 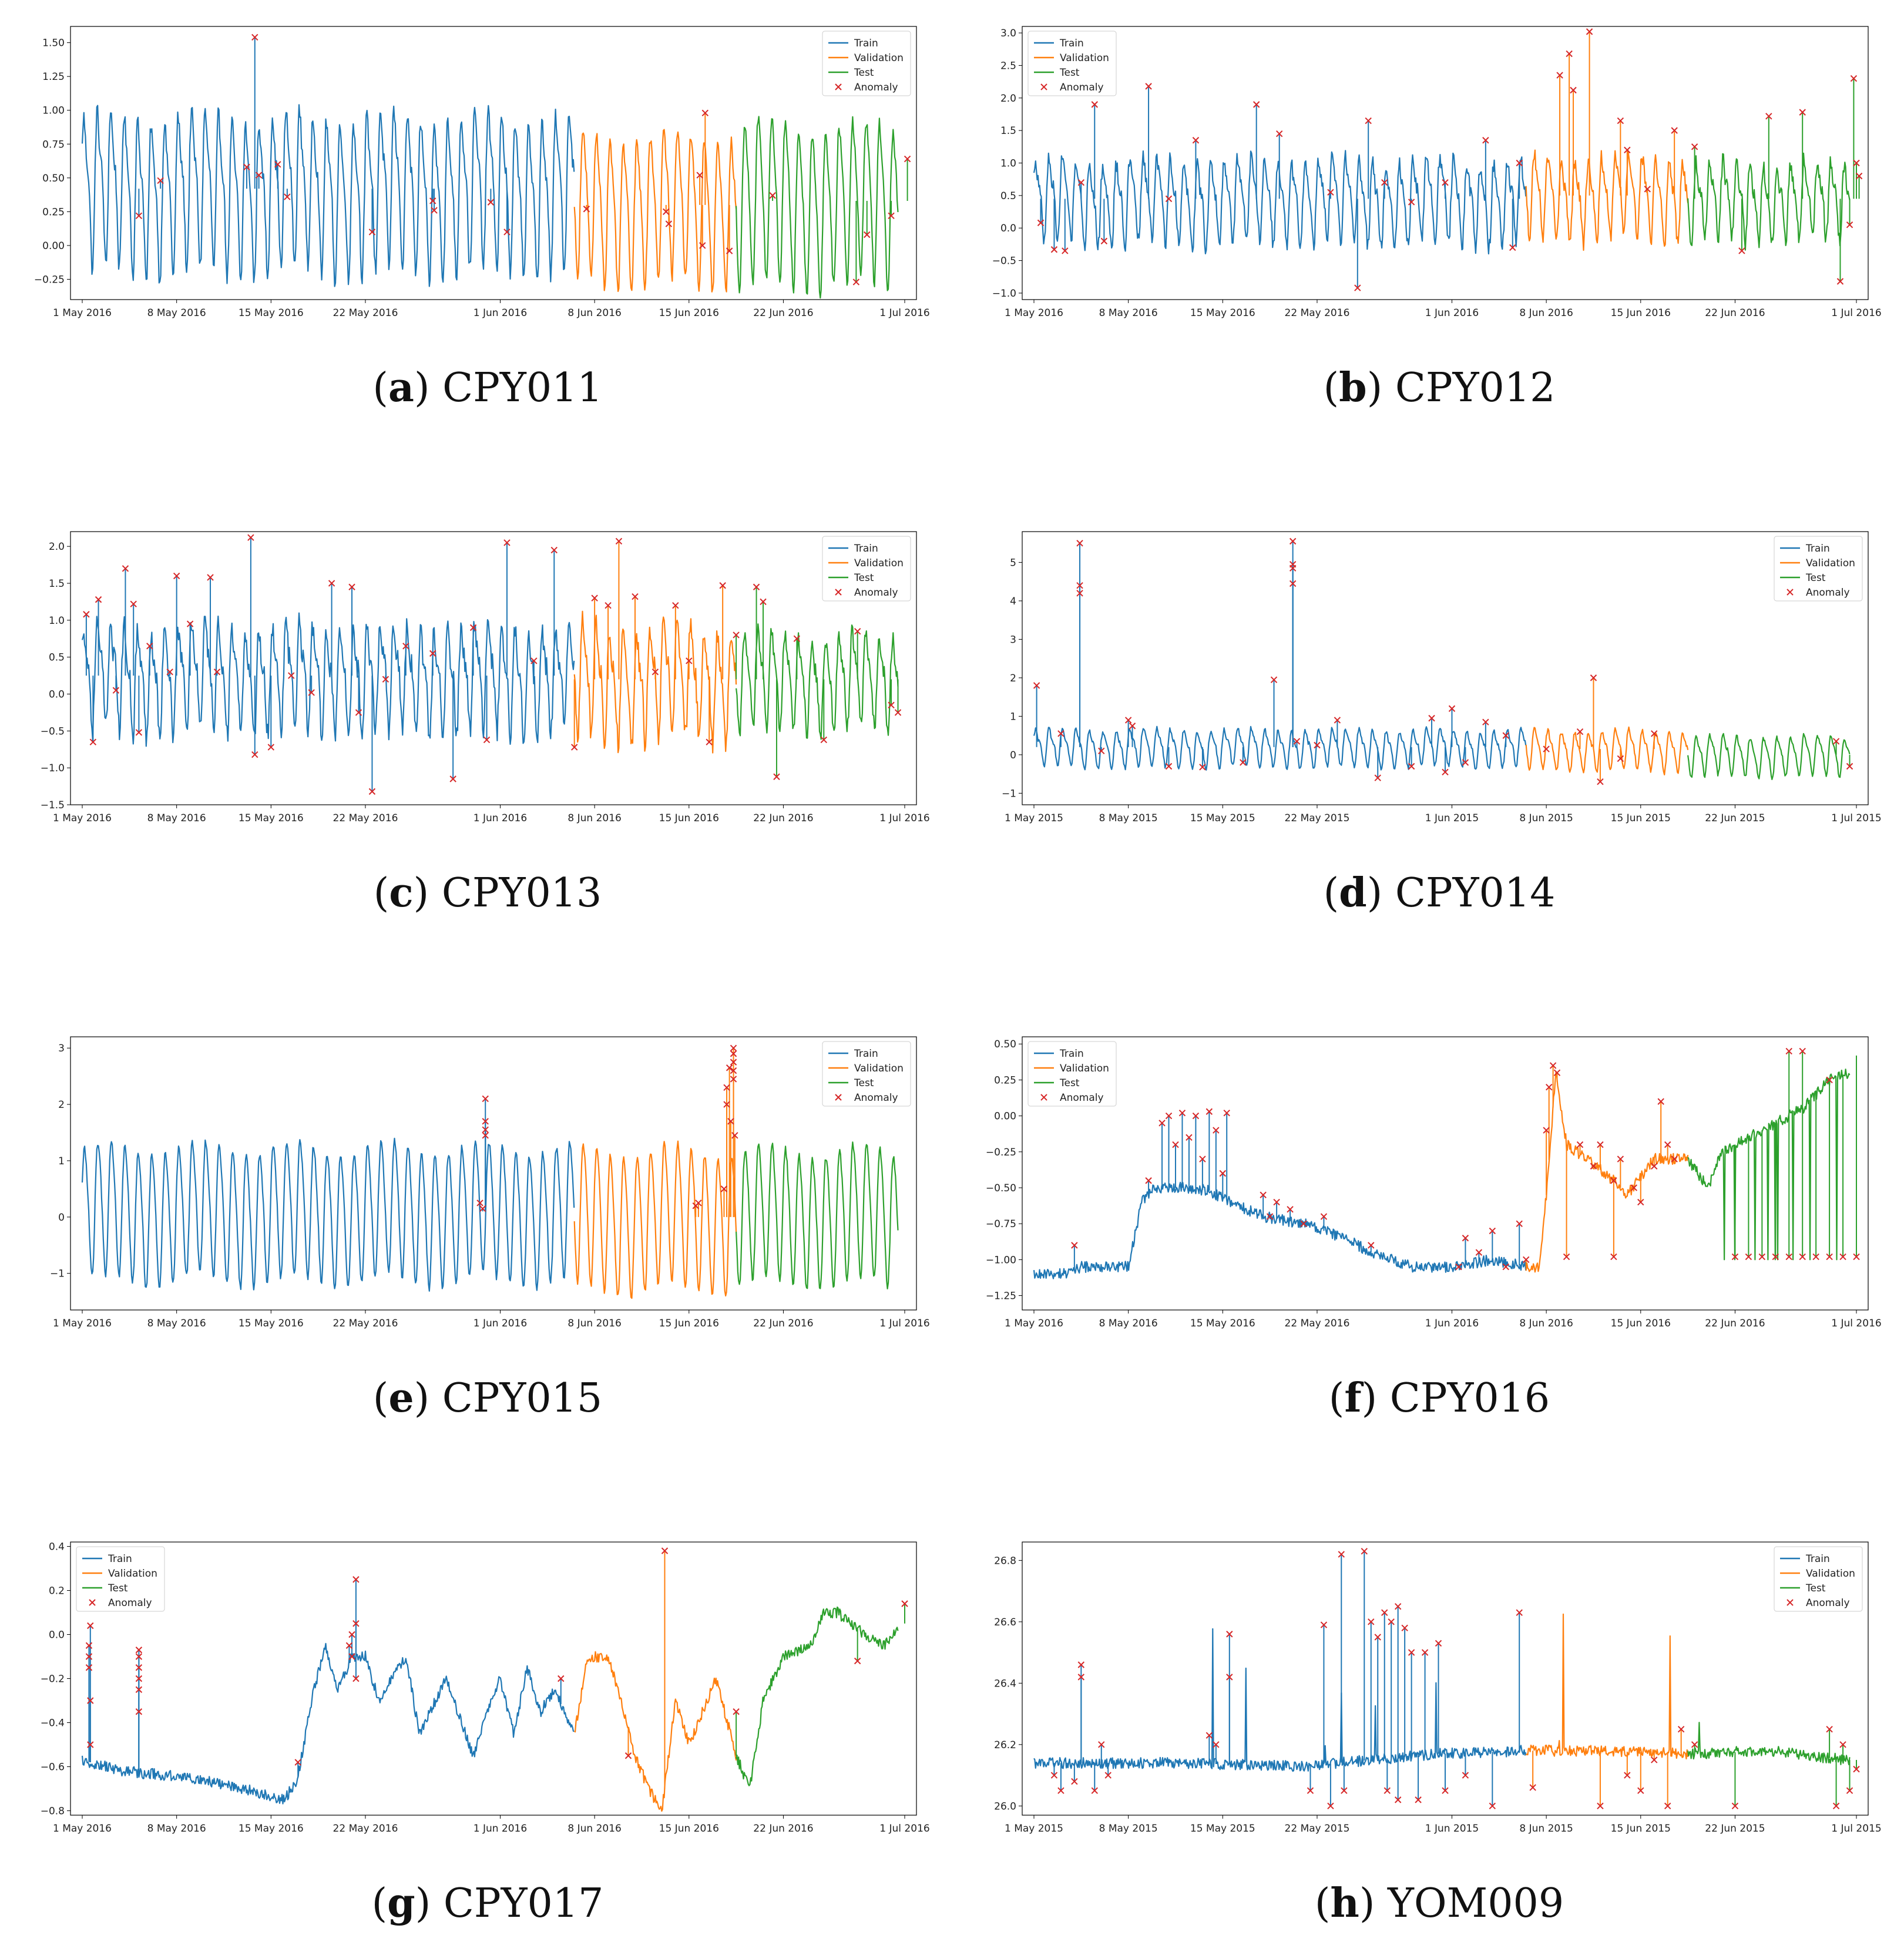 What do you see at coordinates (1128, 814) in the screenshot?
I see `x-tick: 8 May 2015` at bounding box center [1128, 814].